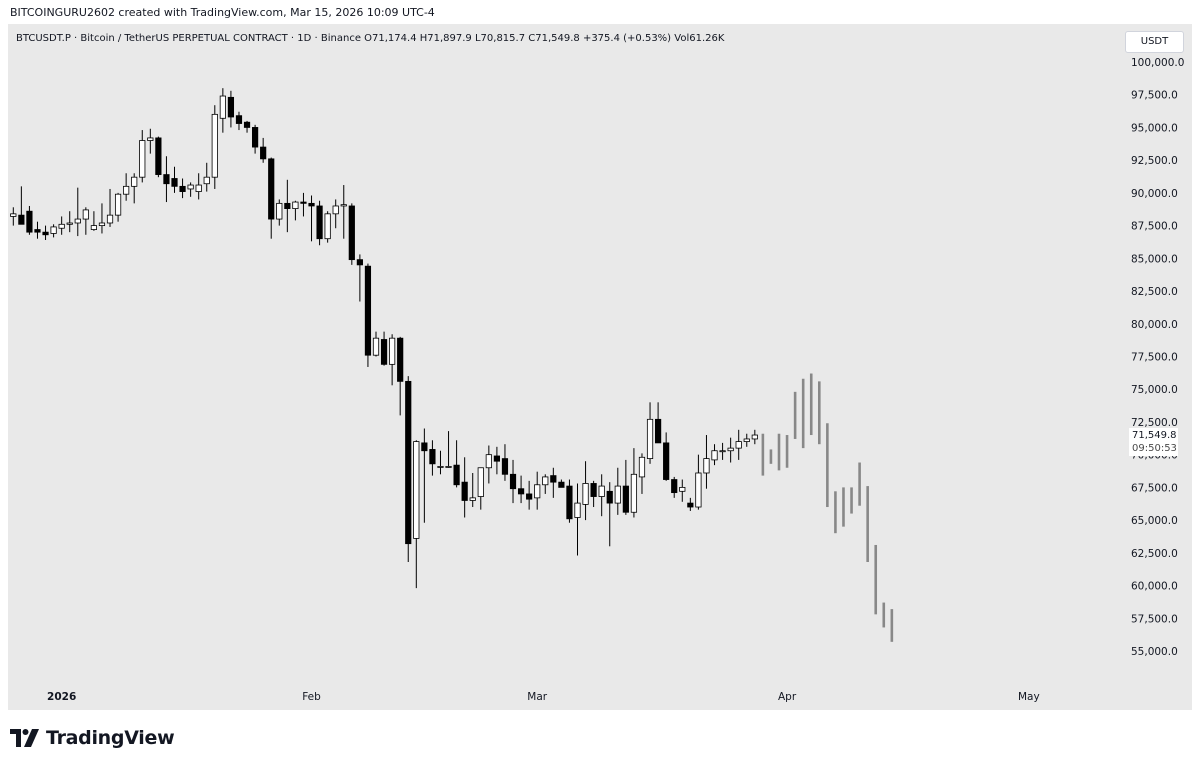 This screenshot has height=765, width=1200. What do you see at coordinates (110, 738) in the screenshot?
I see `tradingview-logo-text: TradingView` at bounding box center [110, 738].